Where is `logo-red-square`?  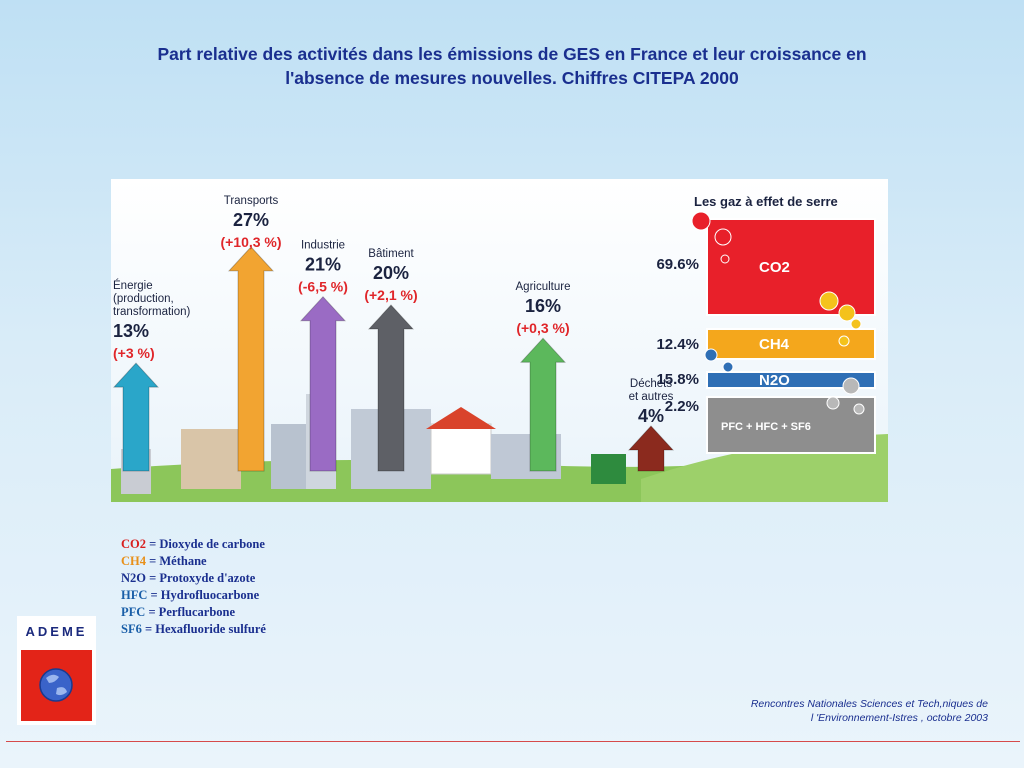 logo-red-square is located at coordinates (56, 685).